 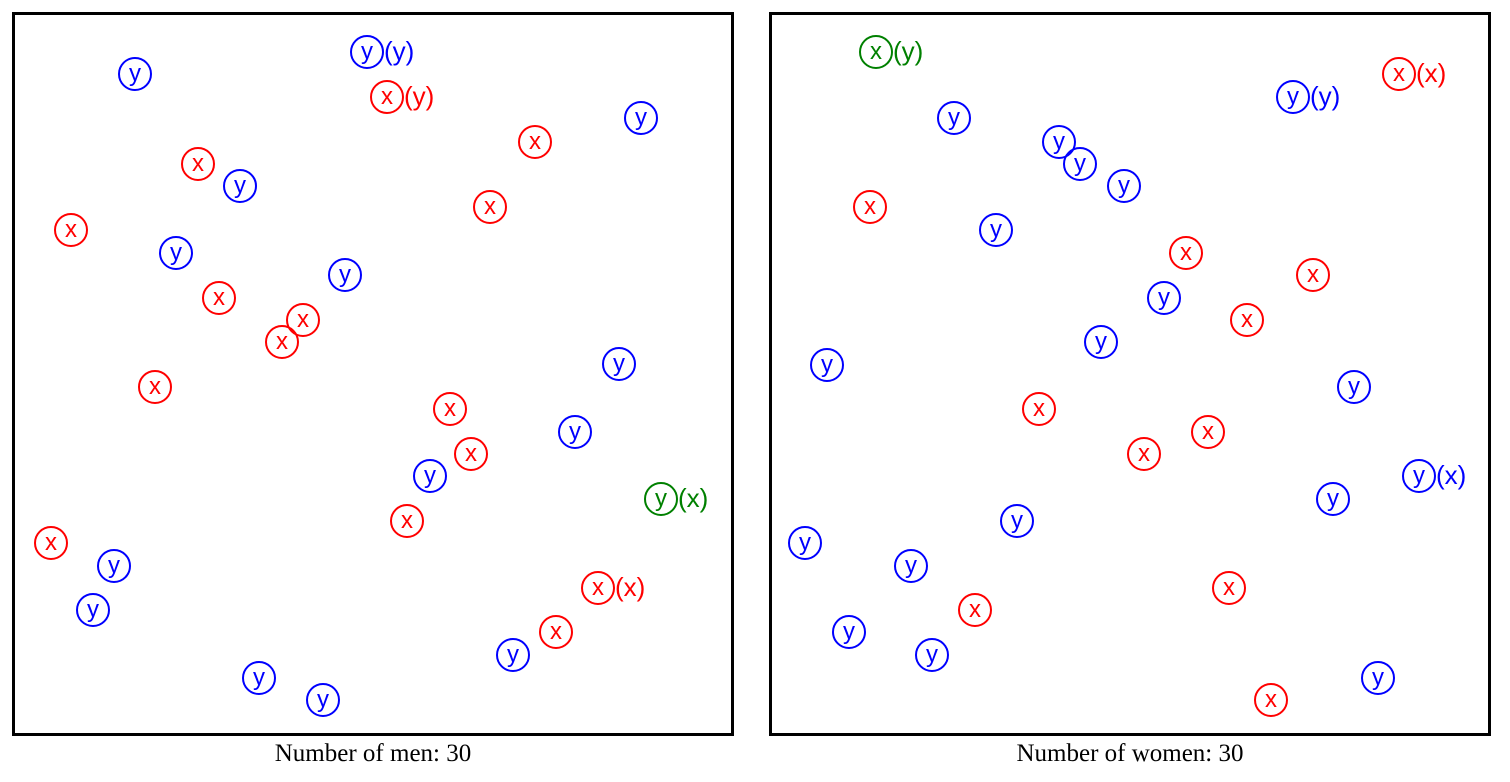 I want to click on men-token-x: x (y), so click(x=402, y=97).